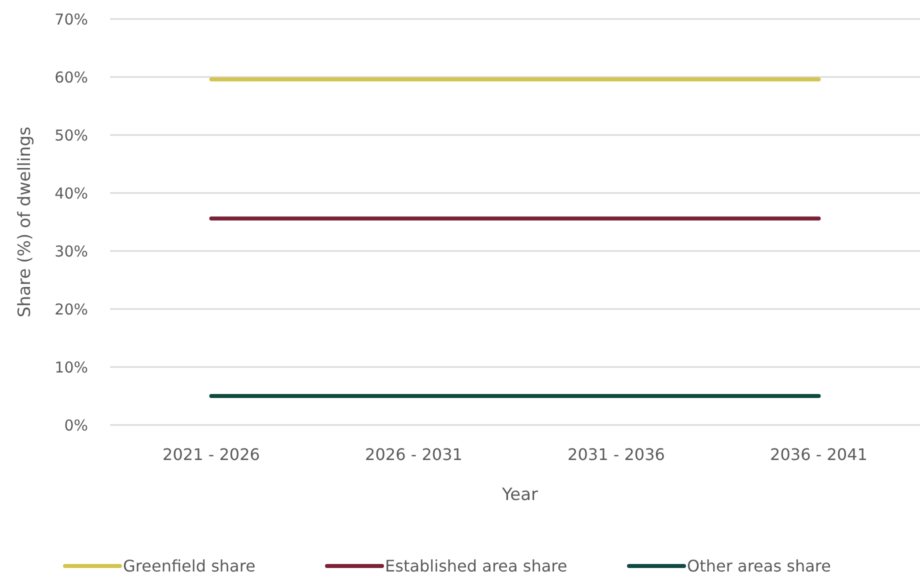  Describe the element at coordinates (819, 454) in the screenshot. I see `x-tick-label: 2036 - 2041` at that location.